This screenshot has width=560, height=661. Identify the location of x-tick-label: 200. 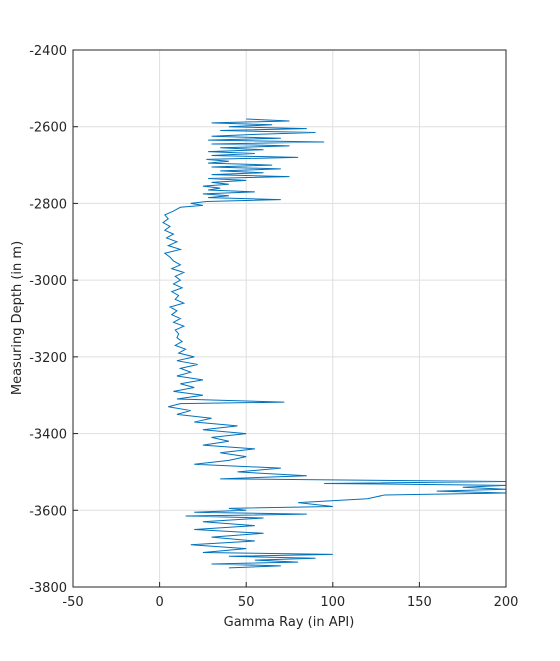
(506, 602).